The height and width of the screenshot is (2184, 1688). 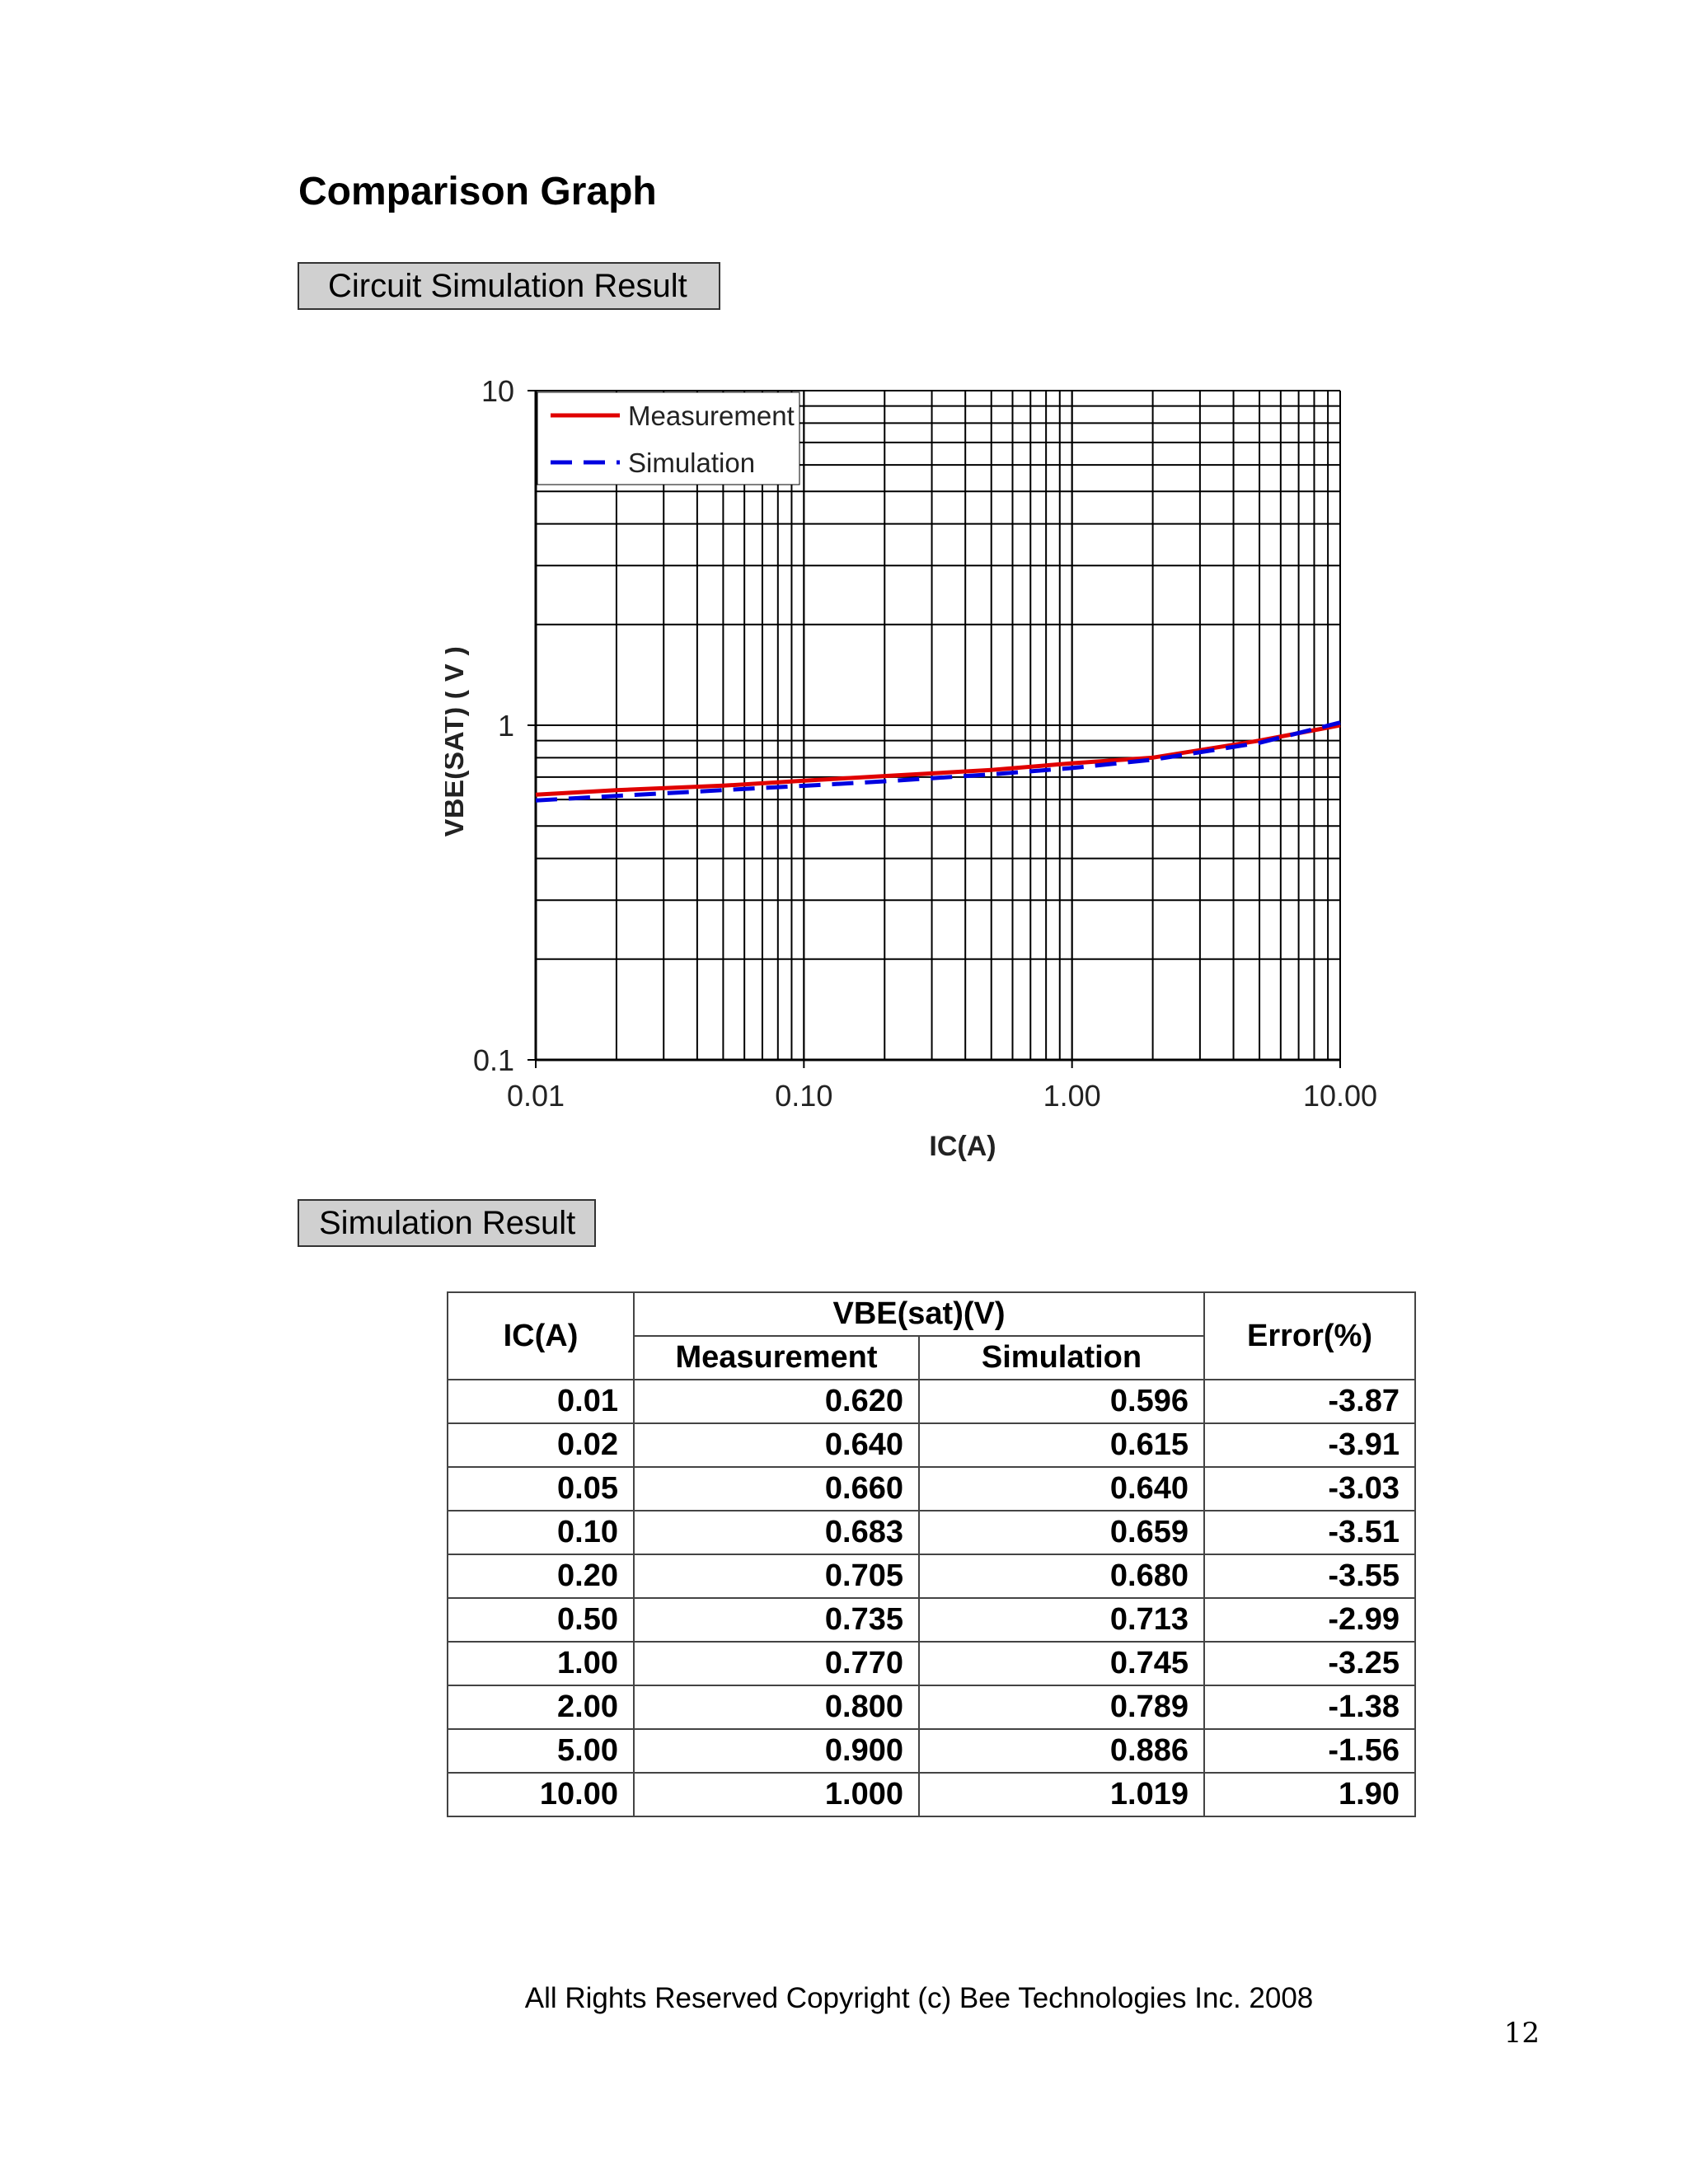 What do you see at coordinates (1061, 1663) in the screenshot?
I see `cell-simulation: 0.745` at bounding box center [1061, 1663].